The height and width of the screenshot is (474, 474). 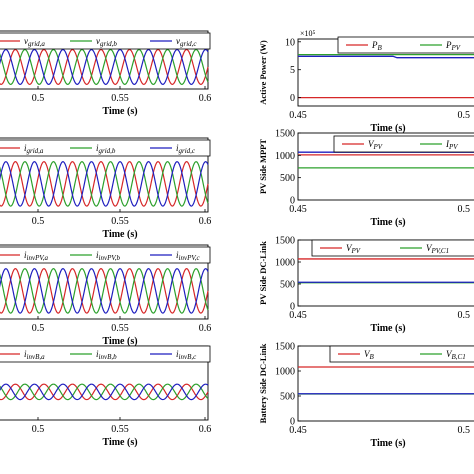 I want to click on legend-label-i_invB,b: iinvB,b, so click(x=106, y=355).